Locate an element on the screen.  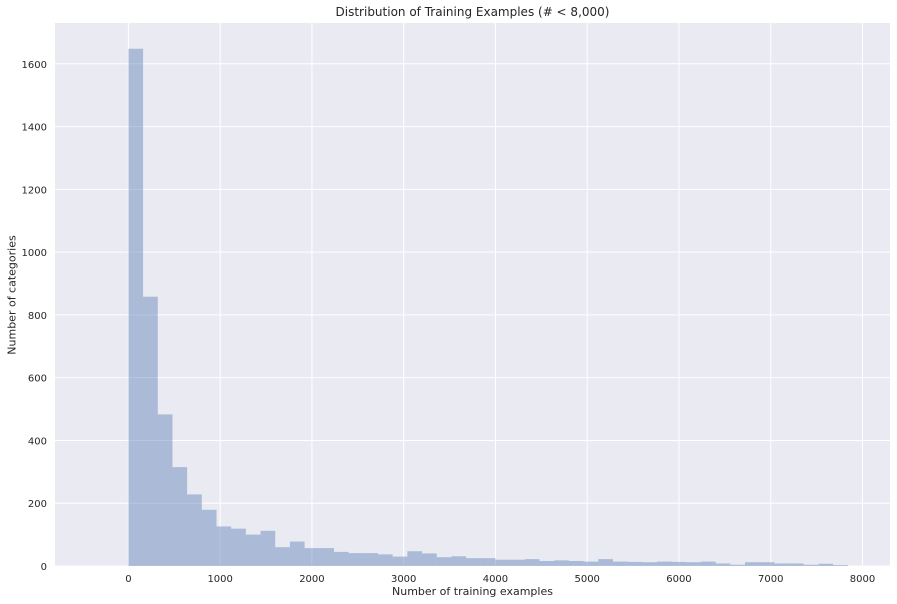
x-tick-label: 4000 is located at coordinates (495, 579).